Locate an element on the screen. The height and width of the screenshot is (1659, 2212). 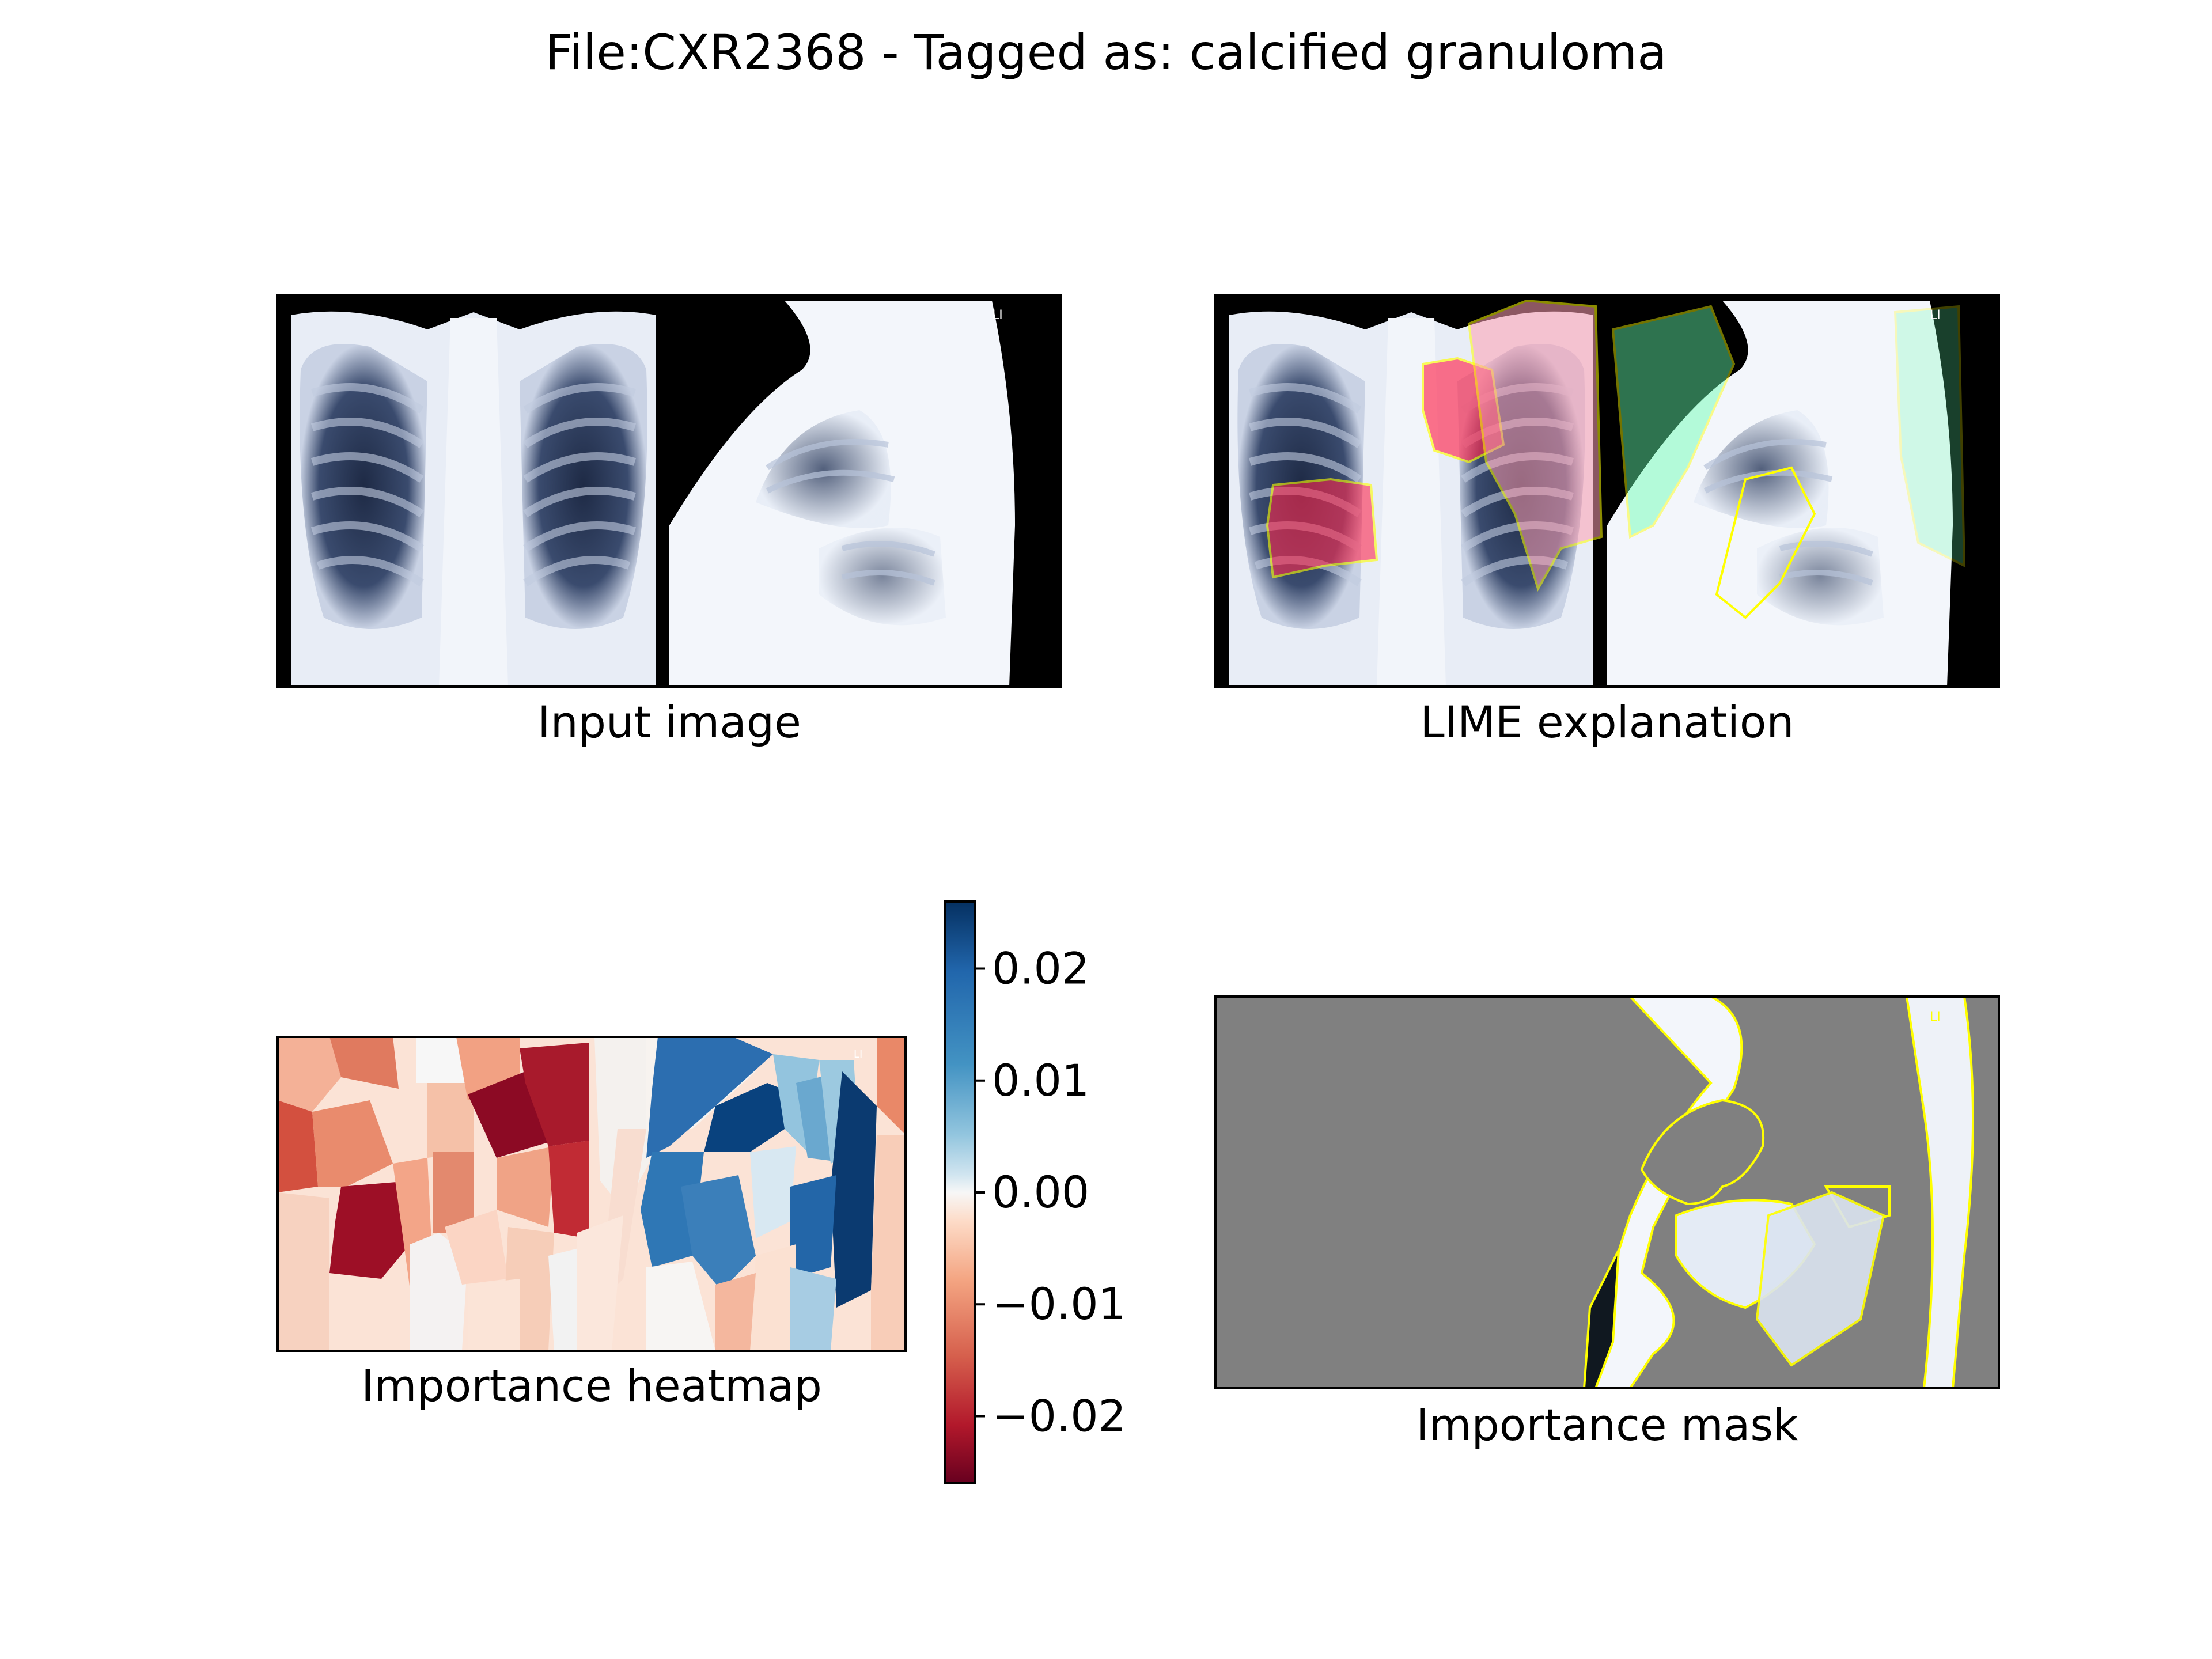
input-xray-image: LI is located at coordinates (669, 491).